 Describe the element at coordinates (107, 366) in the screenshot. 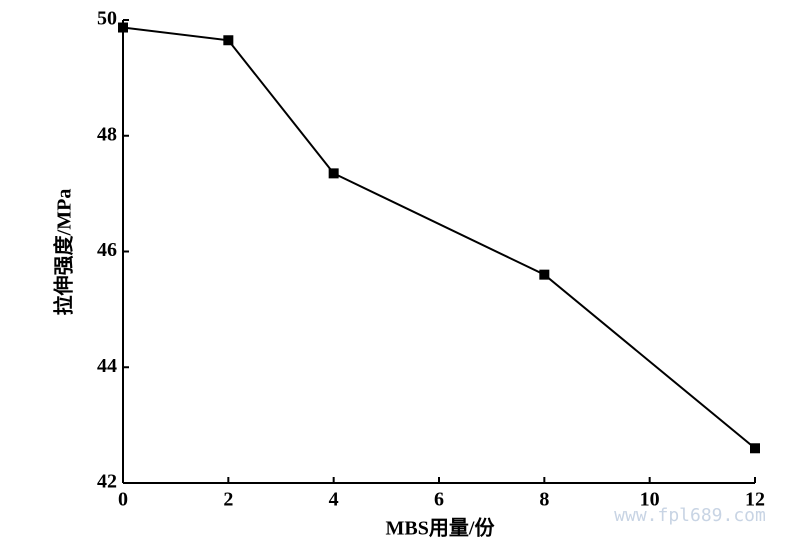

I see `y-tick-label: 44` at that location.